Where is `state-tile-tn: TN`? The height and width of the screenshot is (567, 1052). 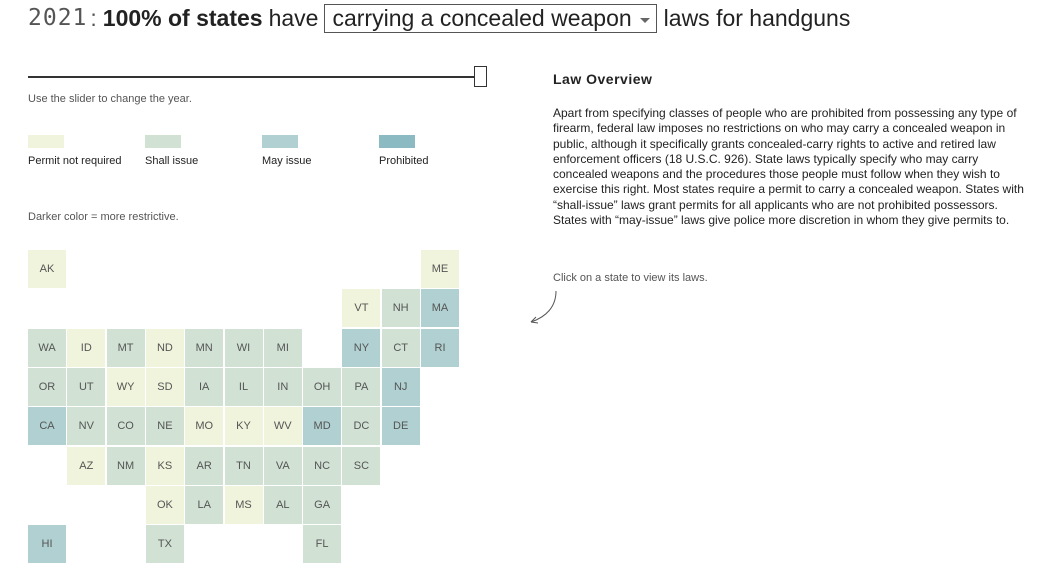 state-tile-tn: TN is located at coordinates (243, 465).